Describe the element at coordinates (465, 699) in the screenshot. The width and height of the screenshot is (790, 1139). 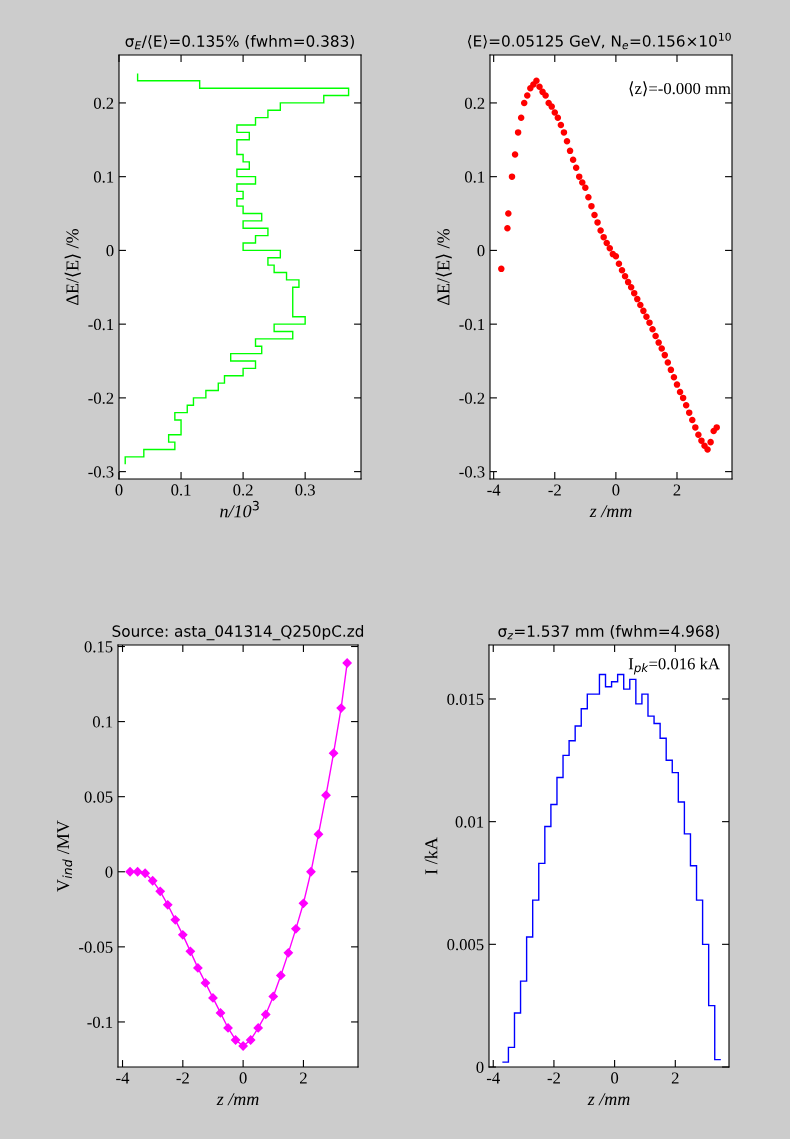
I see `y-tick-label: 0.015` at that location.